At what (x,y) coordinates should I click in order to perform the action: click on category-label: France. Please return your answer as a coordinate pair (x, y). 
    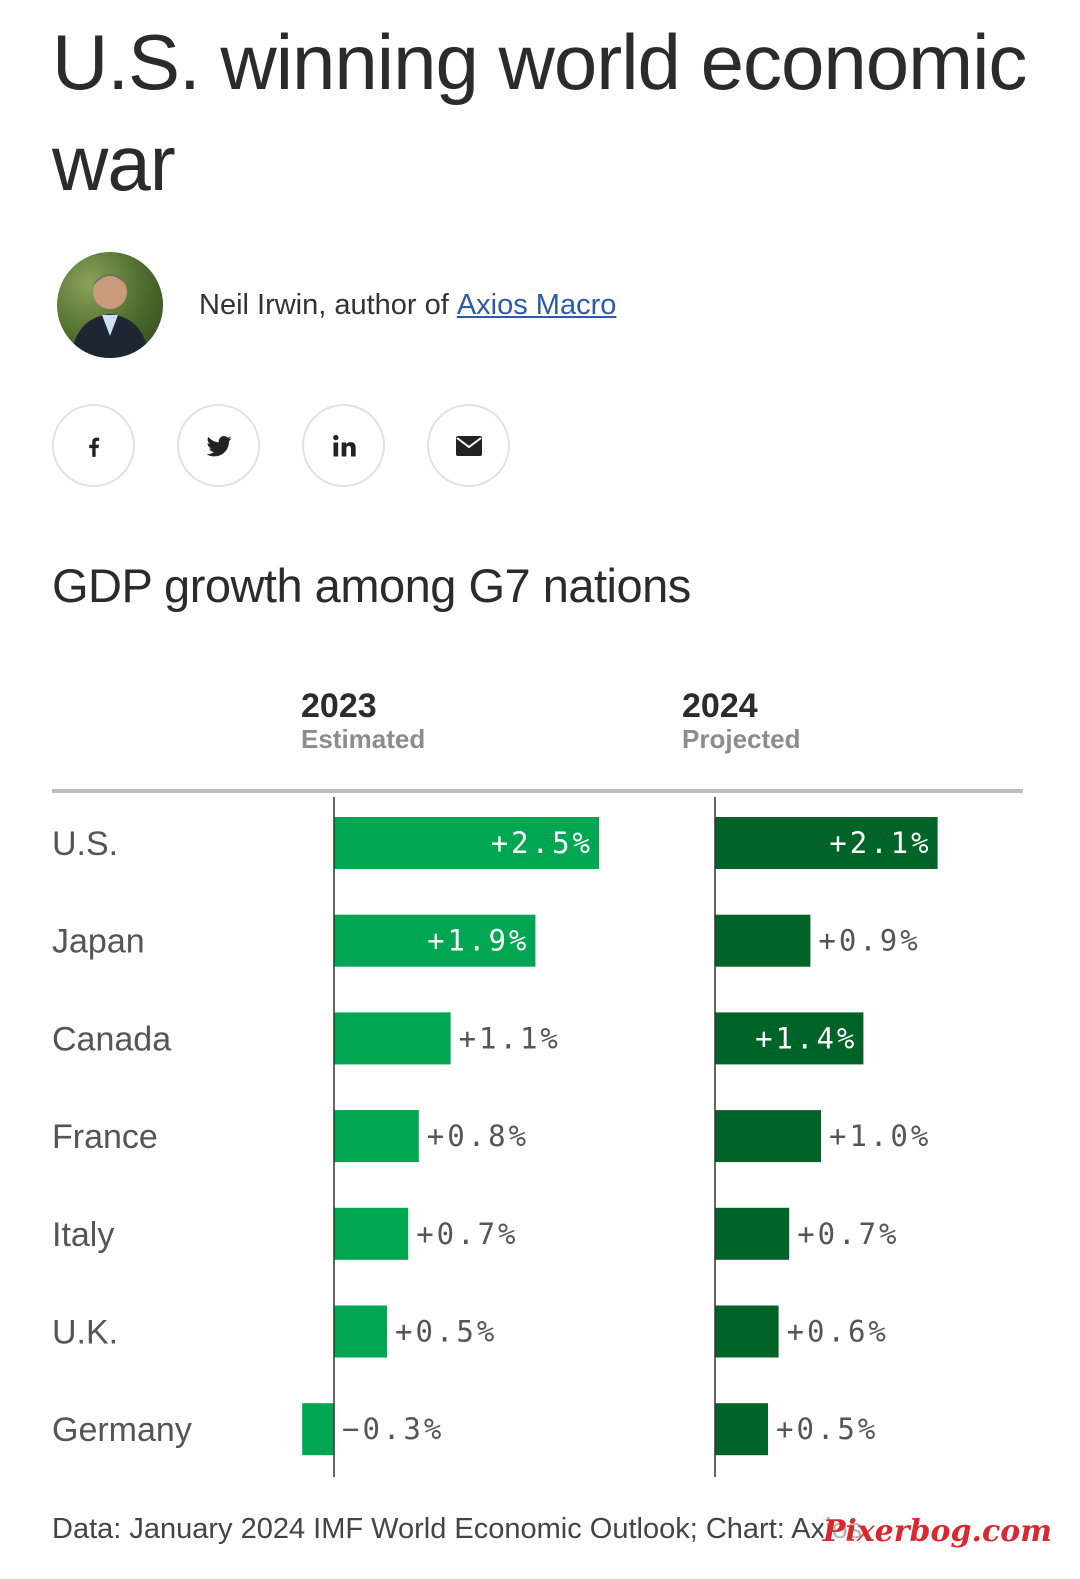
    Looking at the image, I should click on (105, 1137).